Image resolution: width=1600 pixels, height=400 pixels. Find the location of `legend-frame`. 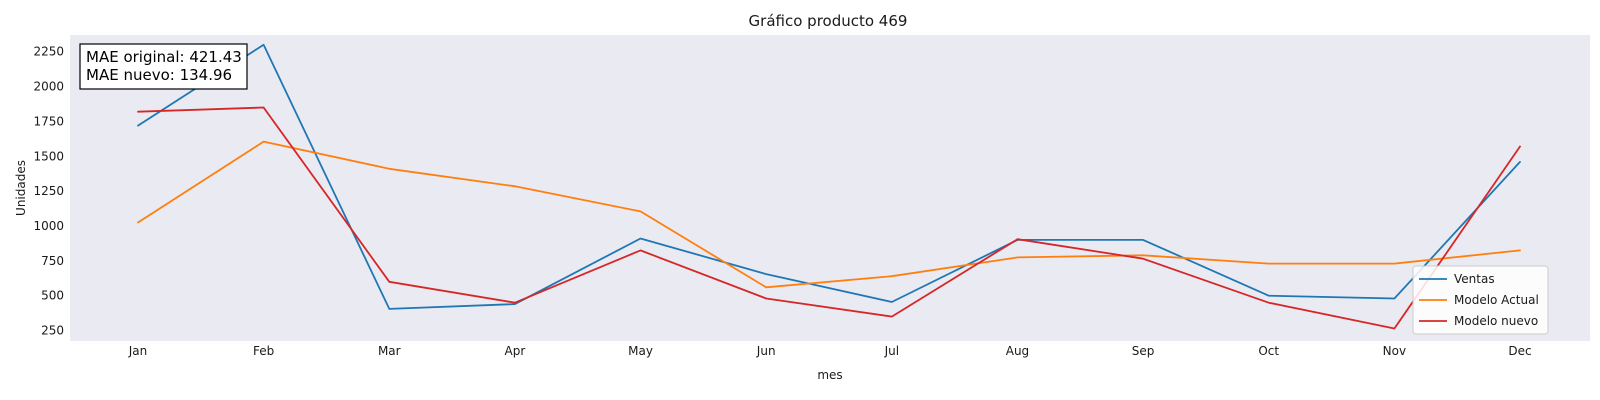

legend-frame is located at coordinates (1480, 300).